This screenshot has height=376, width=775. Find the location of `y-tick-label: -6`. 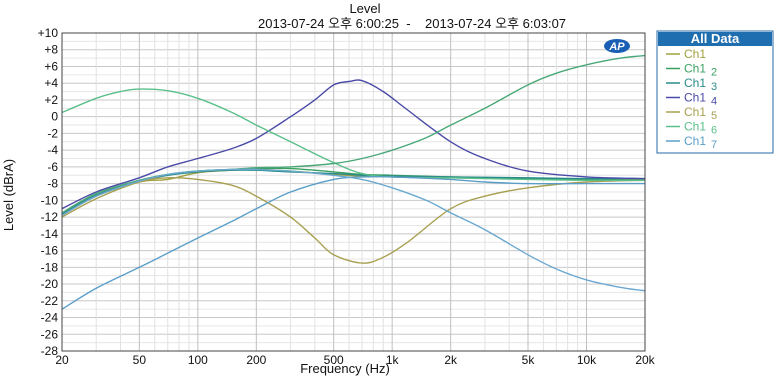

y-tick-label: -6 is located at coordinates (52, 167).